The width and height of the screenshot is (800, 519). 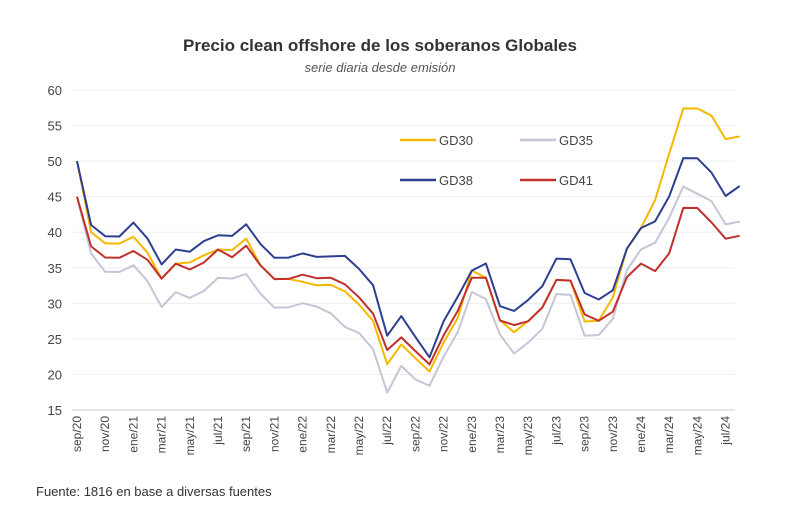 I want to click on x-tick-label: jul/22, so click(x=387, y=431).